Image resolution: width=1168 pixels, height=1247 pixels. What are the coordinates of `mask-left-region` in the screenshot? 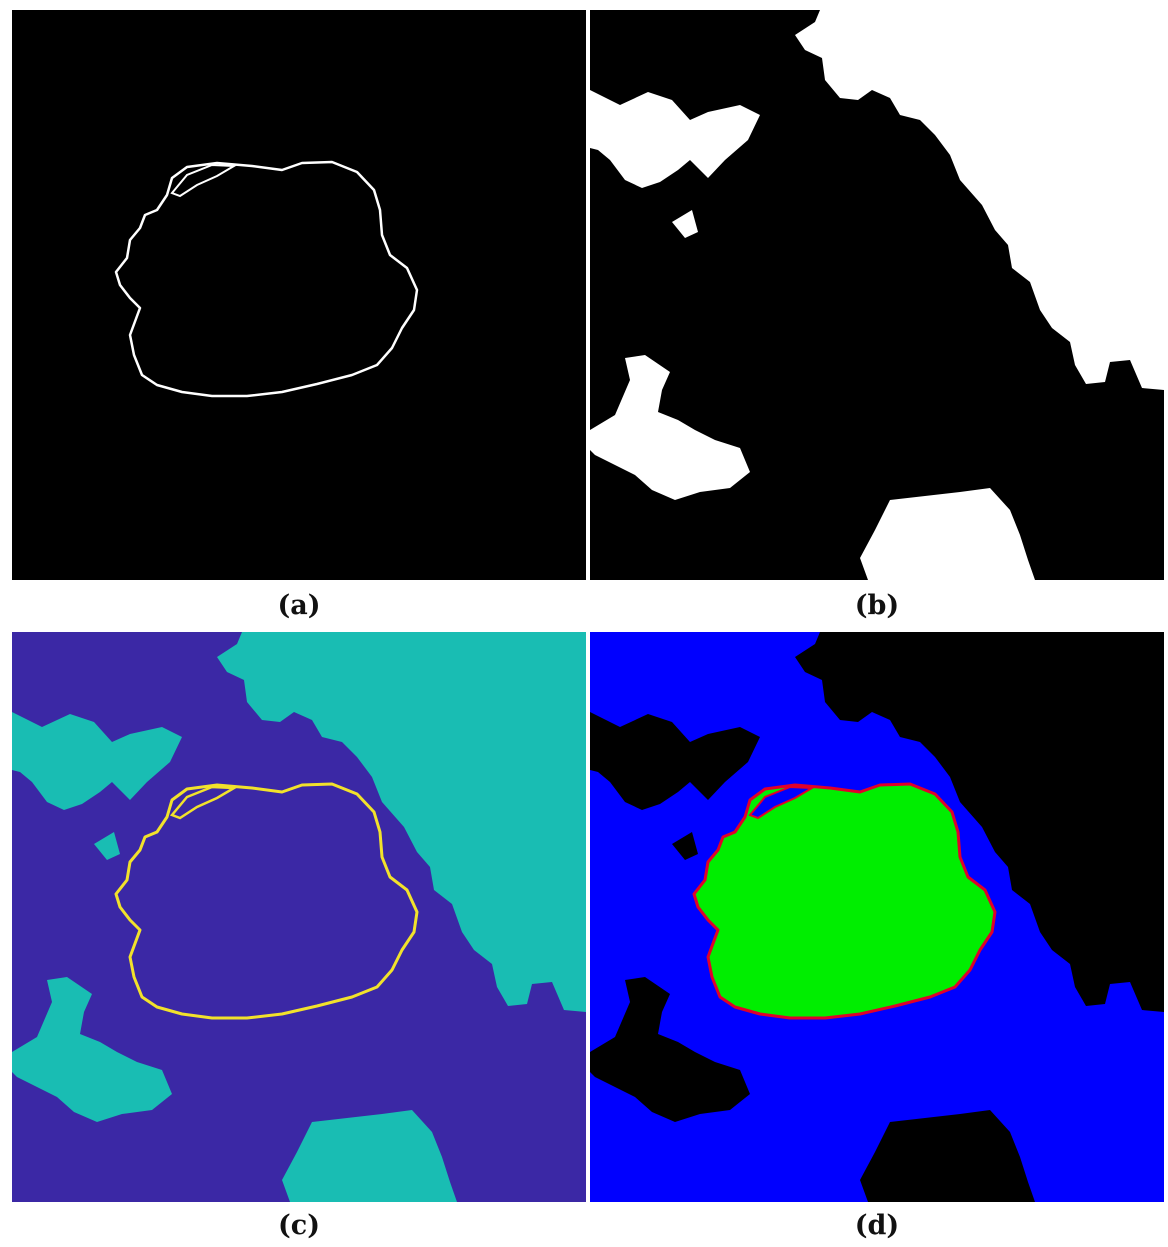 It's located at (670, 427).